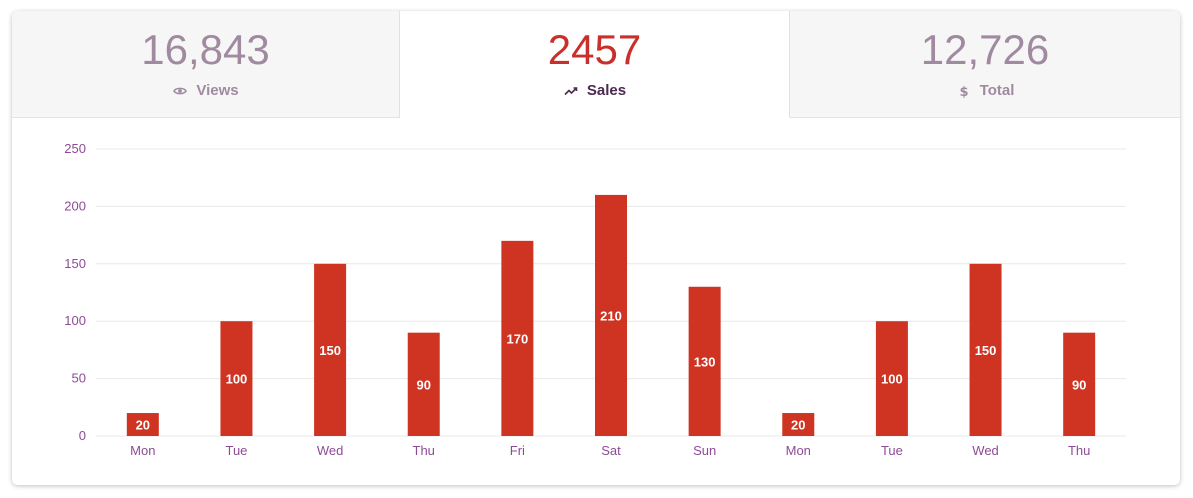 The width and height of the screenshot is (1193, 498). I want to click on y-tick-label: 200, so click(75, 205).